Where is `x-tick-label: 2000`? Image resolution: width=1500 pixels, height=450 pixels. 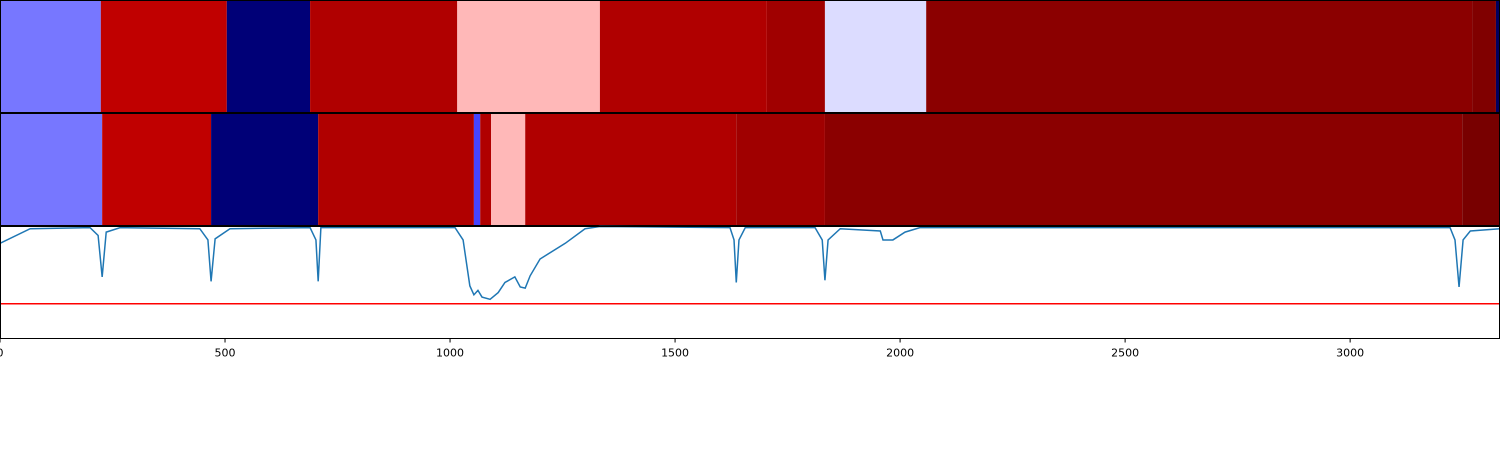 x-tick-label: 2000 is located at coordinates (900, 353).